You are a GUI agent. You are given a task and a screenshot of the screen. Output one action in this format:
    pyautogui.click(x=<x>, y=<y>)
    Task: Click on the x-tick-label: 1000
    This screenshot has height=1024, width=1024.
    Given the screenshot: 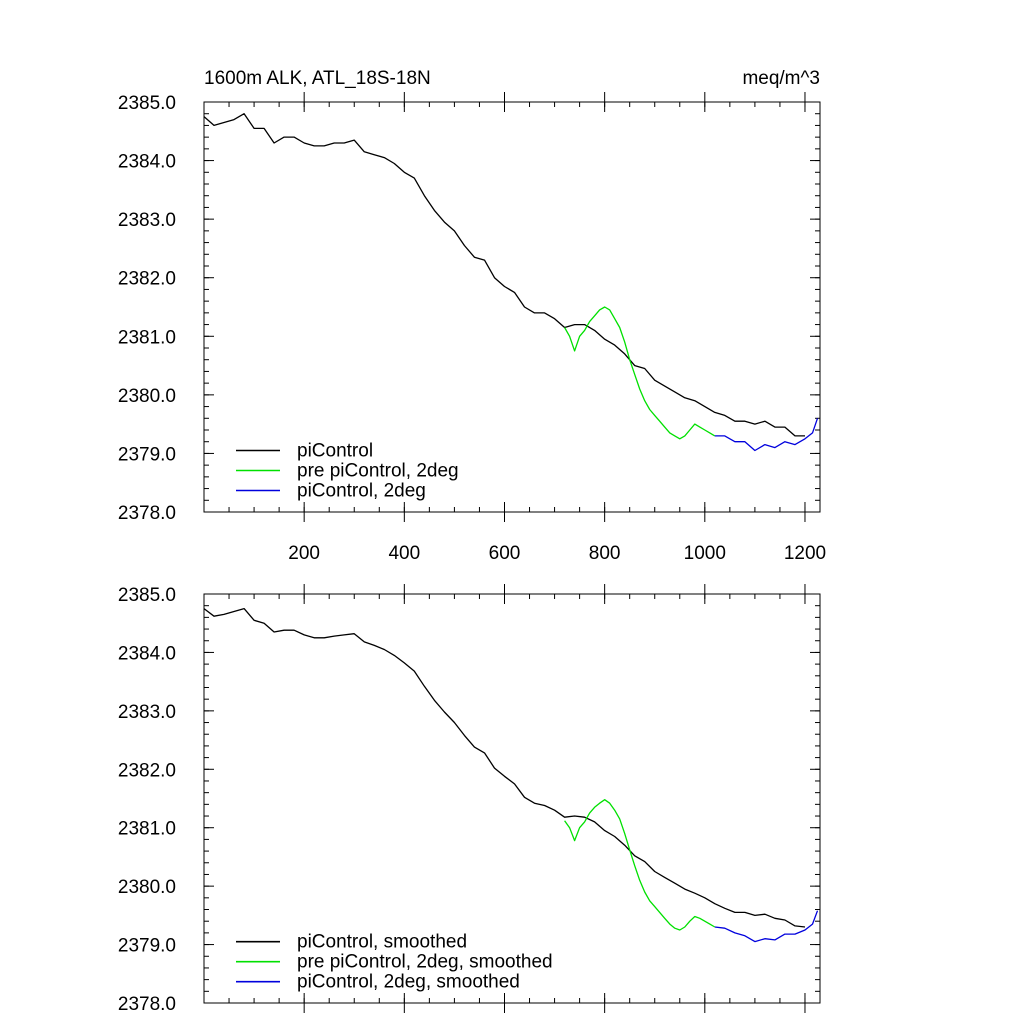 What is the action you would take?
    pyautogui.click(x=705, y=553)
    